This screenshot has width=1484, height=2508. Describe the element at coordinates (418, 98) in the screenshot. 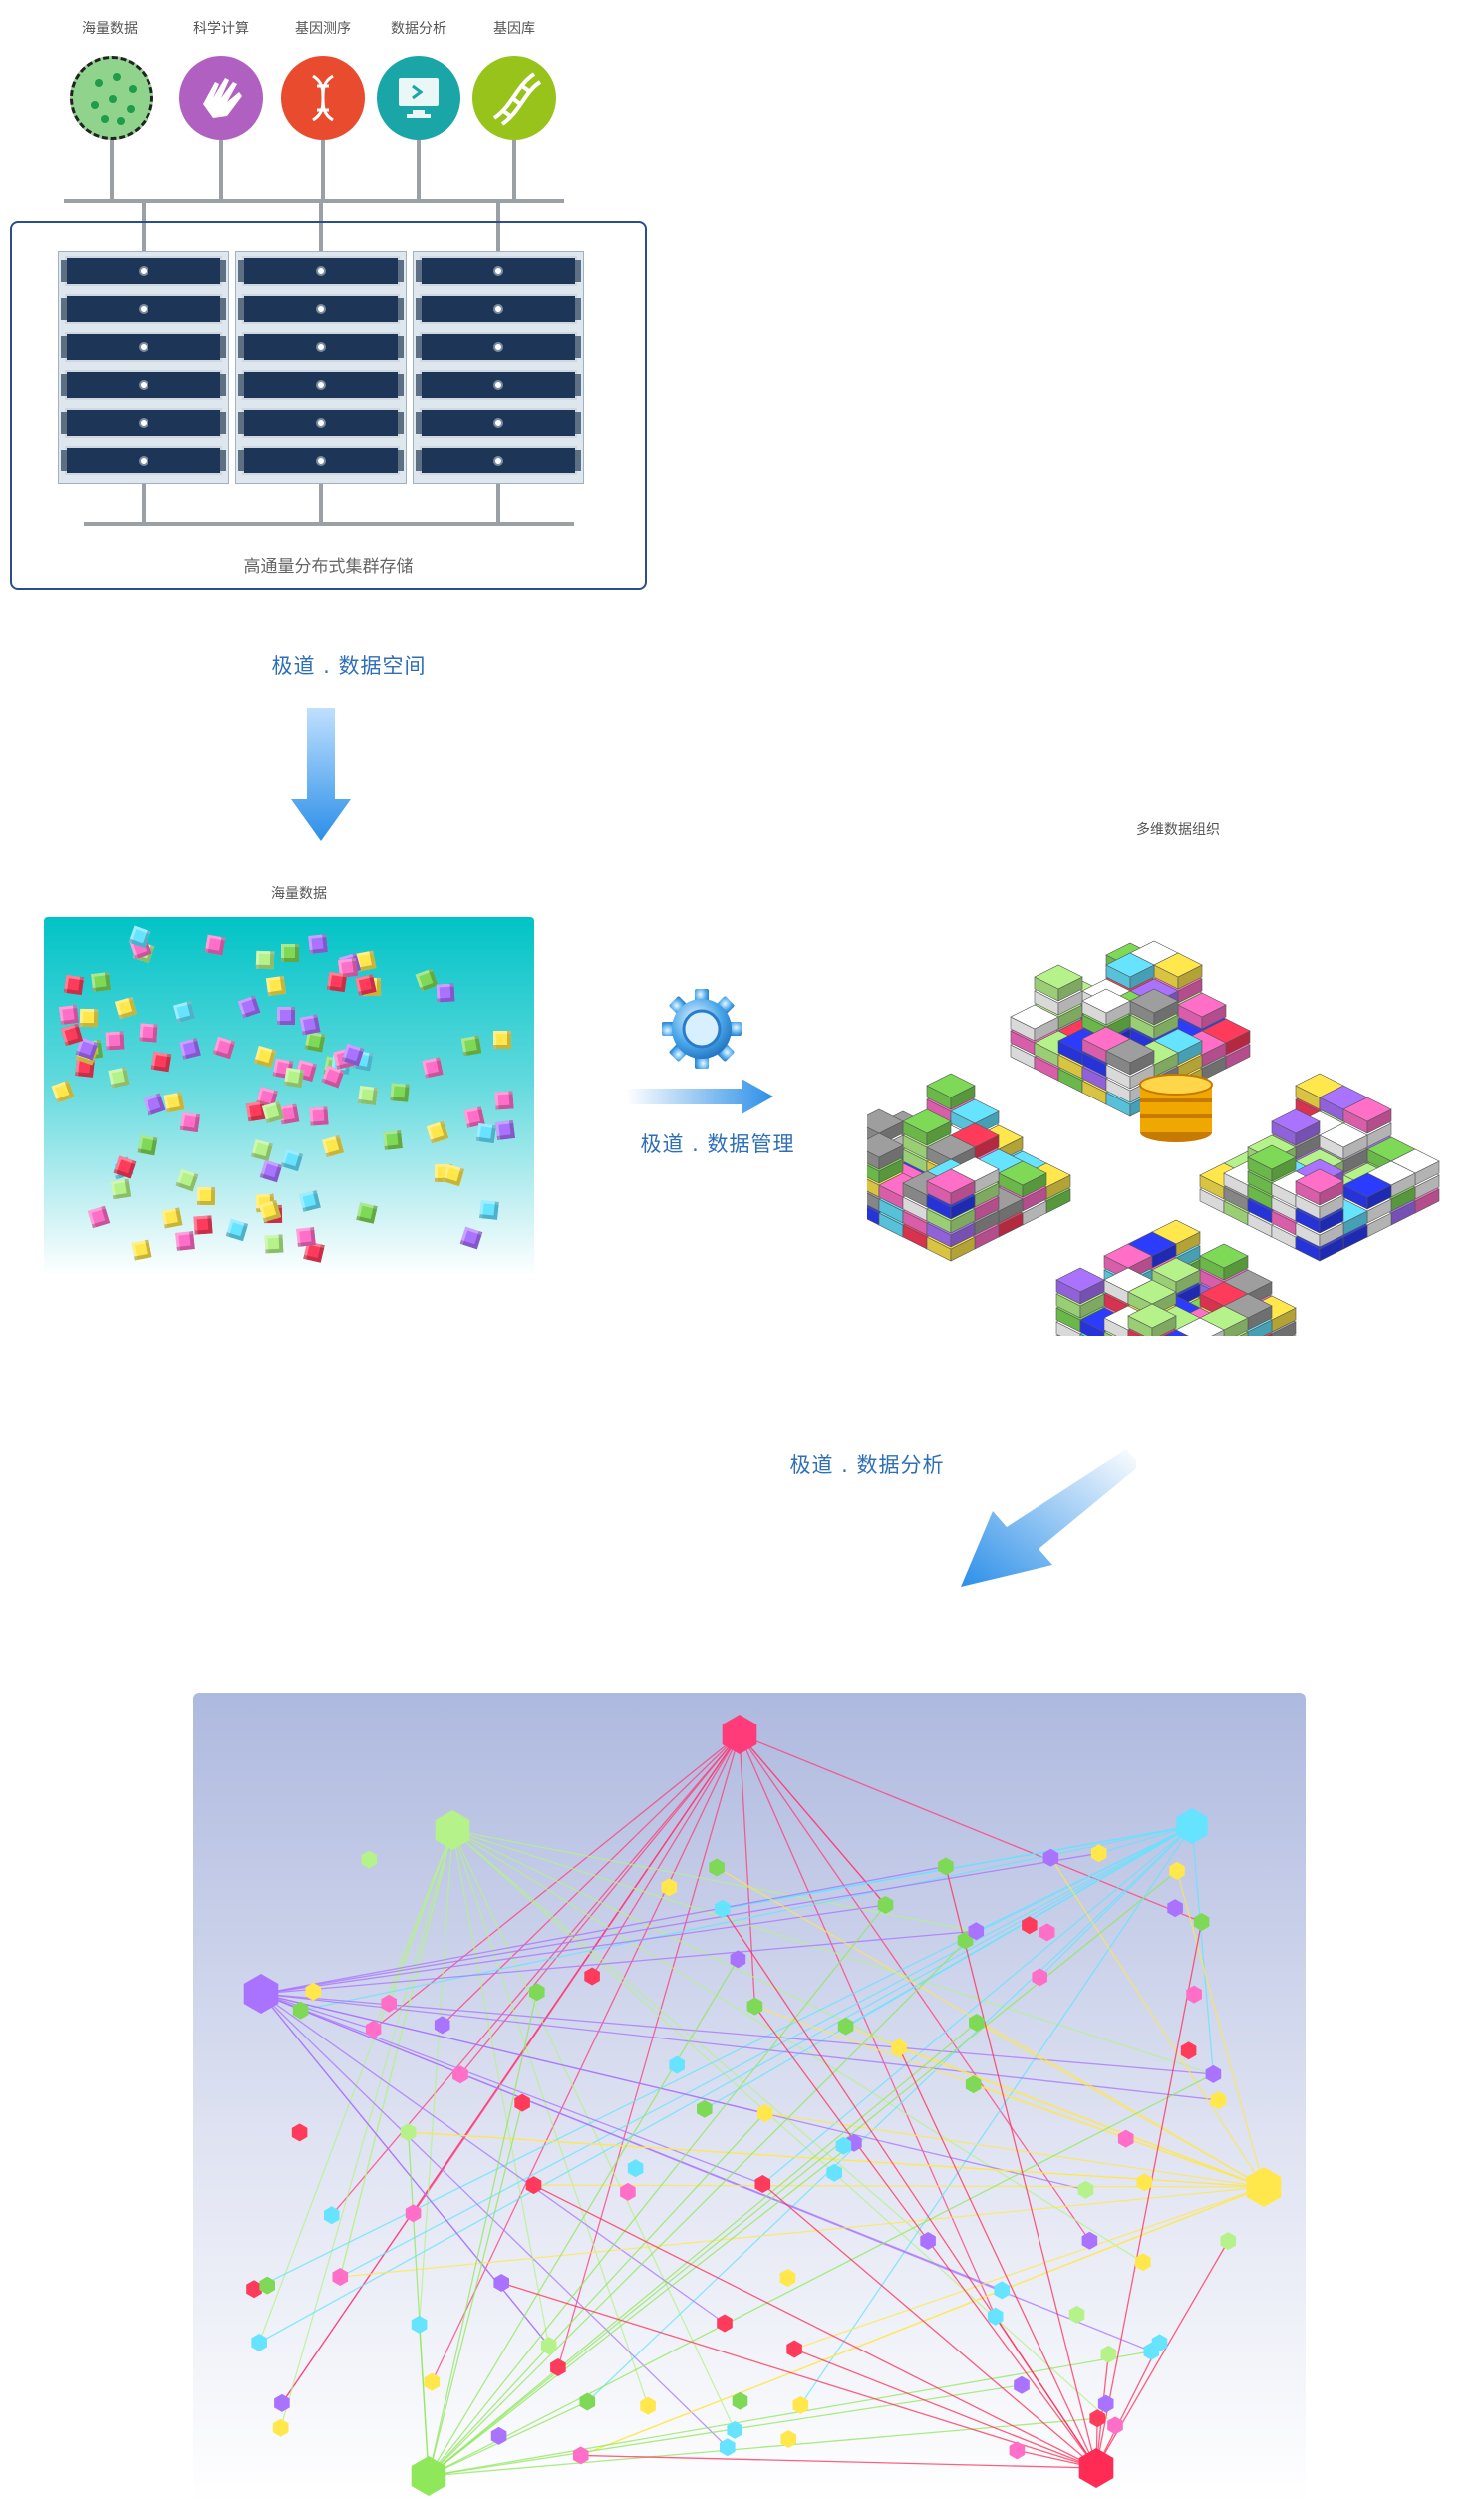

I see `monitor-icon` at that location.